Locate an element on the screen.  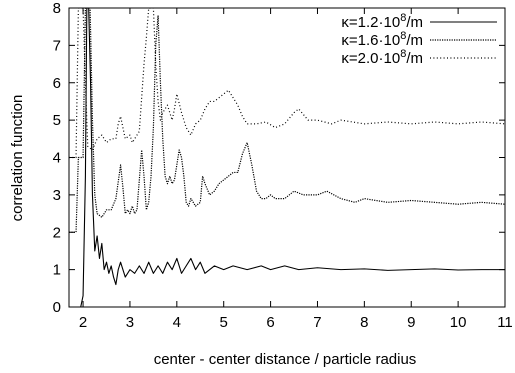
x-tick-label: 10 is located at coordinates (458, 322).